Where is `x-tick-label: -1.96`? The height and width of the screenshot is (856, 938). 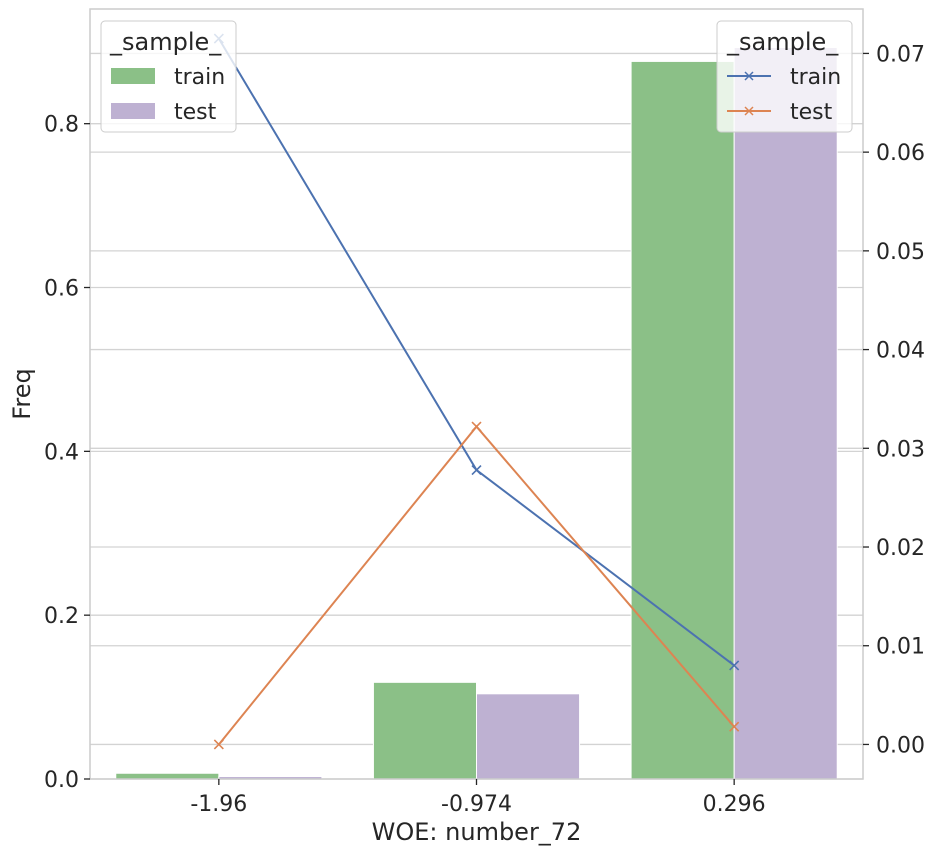 x-tick-label: -1.96 is located at coordinates (218, 804).